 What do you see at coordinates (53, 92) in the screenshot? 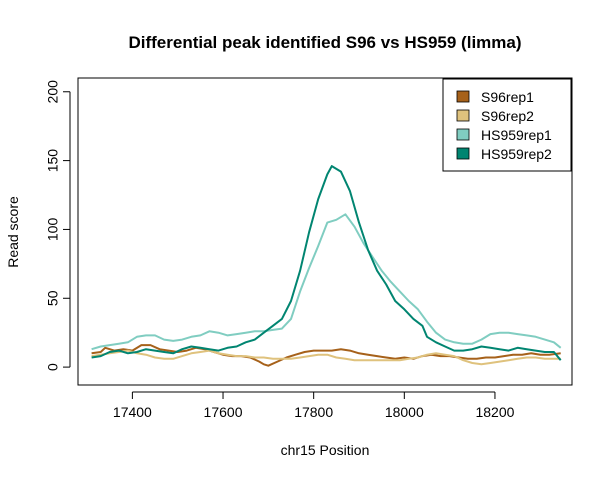
I see `y-tick-label: 200` at bounding box center [53, 92].